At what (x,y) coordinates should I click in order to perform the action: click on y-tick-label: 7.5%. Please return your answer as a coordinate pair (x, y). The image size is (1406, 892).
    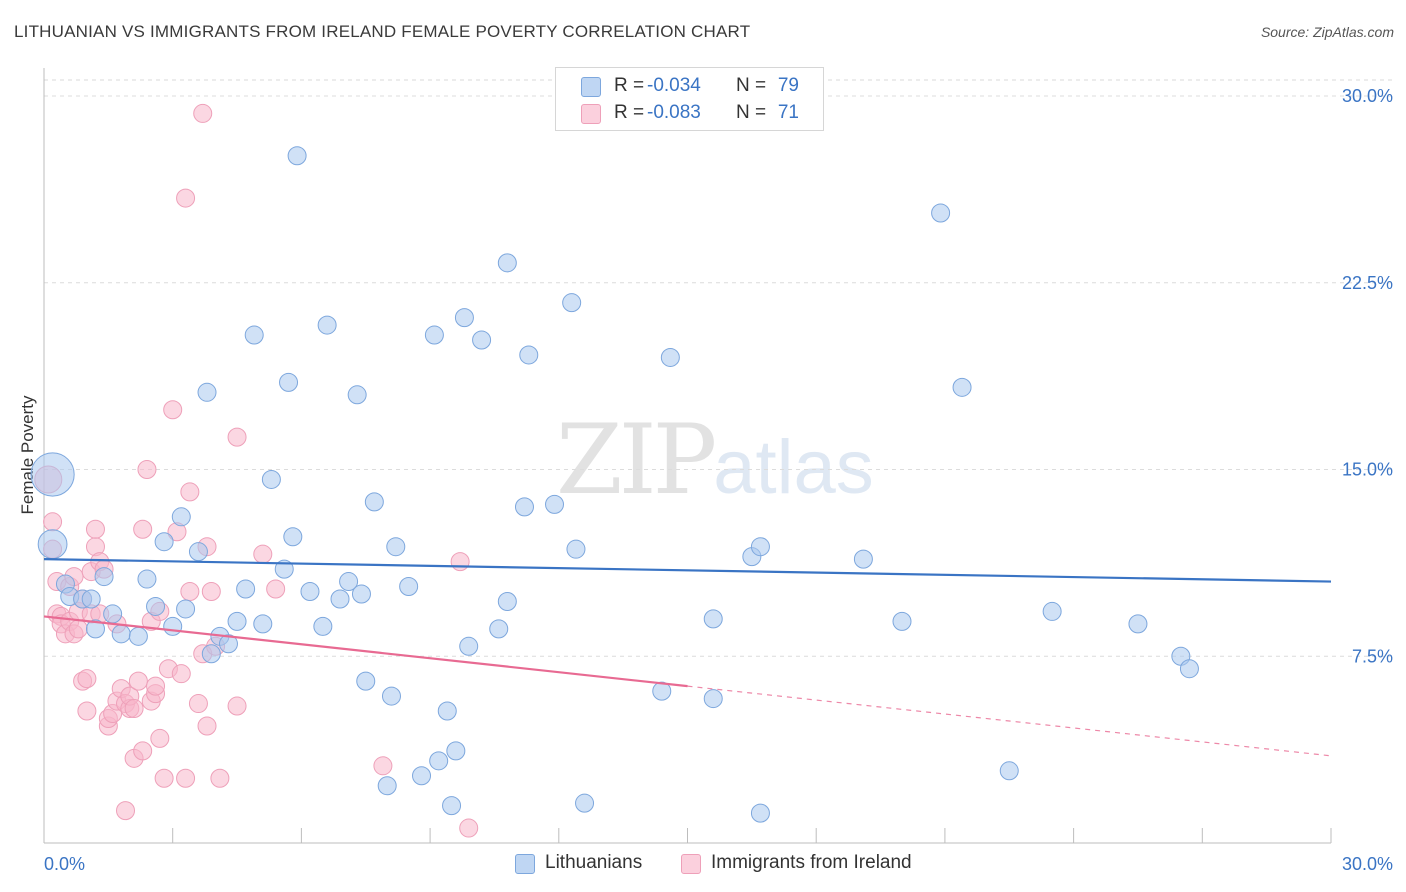
    Looking at the image, I should click on (1372, 656).